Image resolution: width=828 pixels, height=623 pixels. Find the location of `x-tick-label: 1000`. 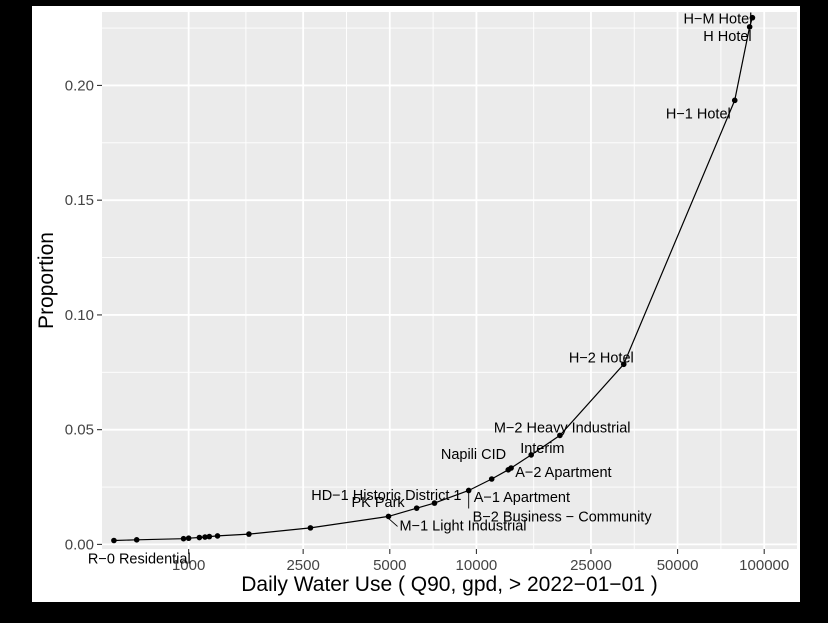

x-tick-label: 1000 is located at coordinates (188, 565).